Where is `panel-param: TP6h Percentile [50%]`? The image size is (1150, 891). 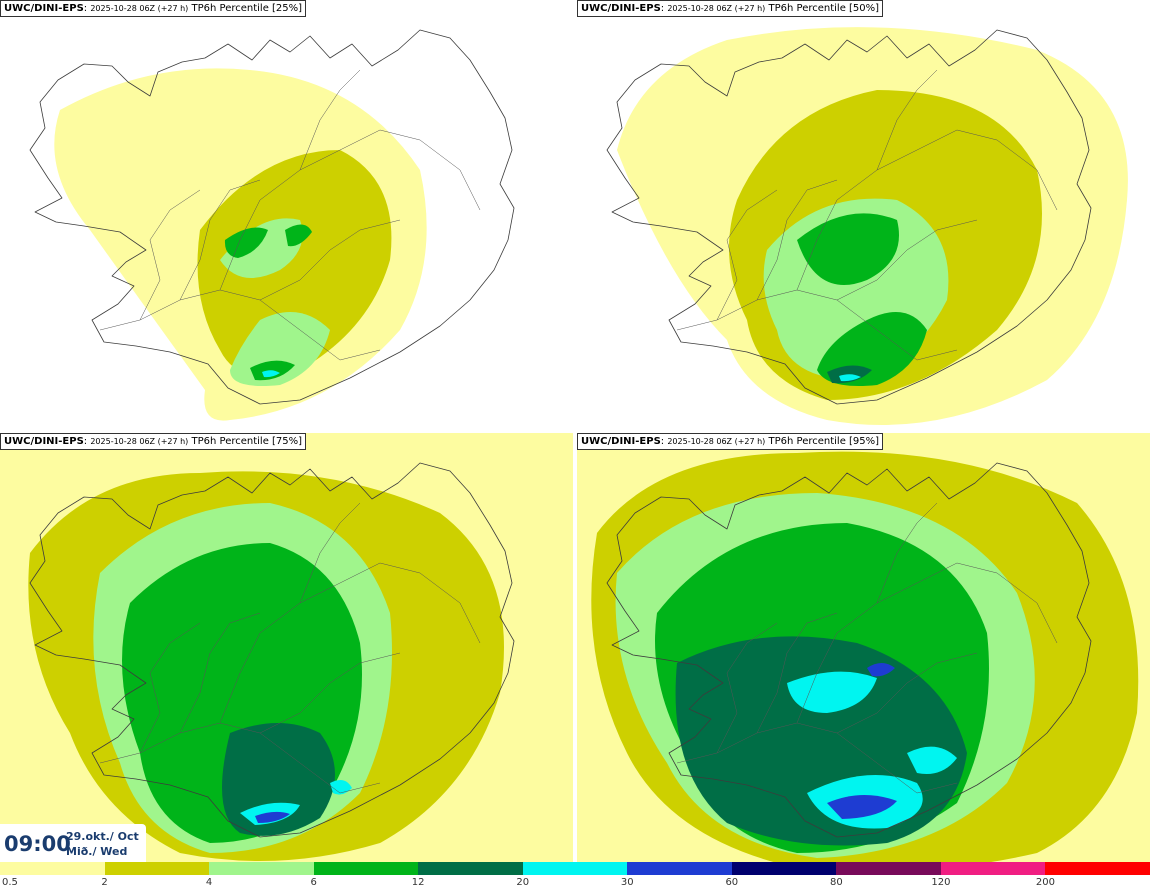
panel-param: TP6h Percentile [50%] is located at coordinates (824, 8).